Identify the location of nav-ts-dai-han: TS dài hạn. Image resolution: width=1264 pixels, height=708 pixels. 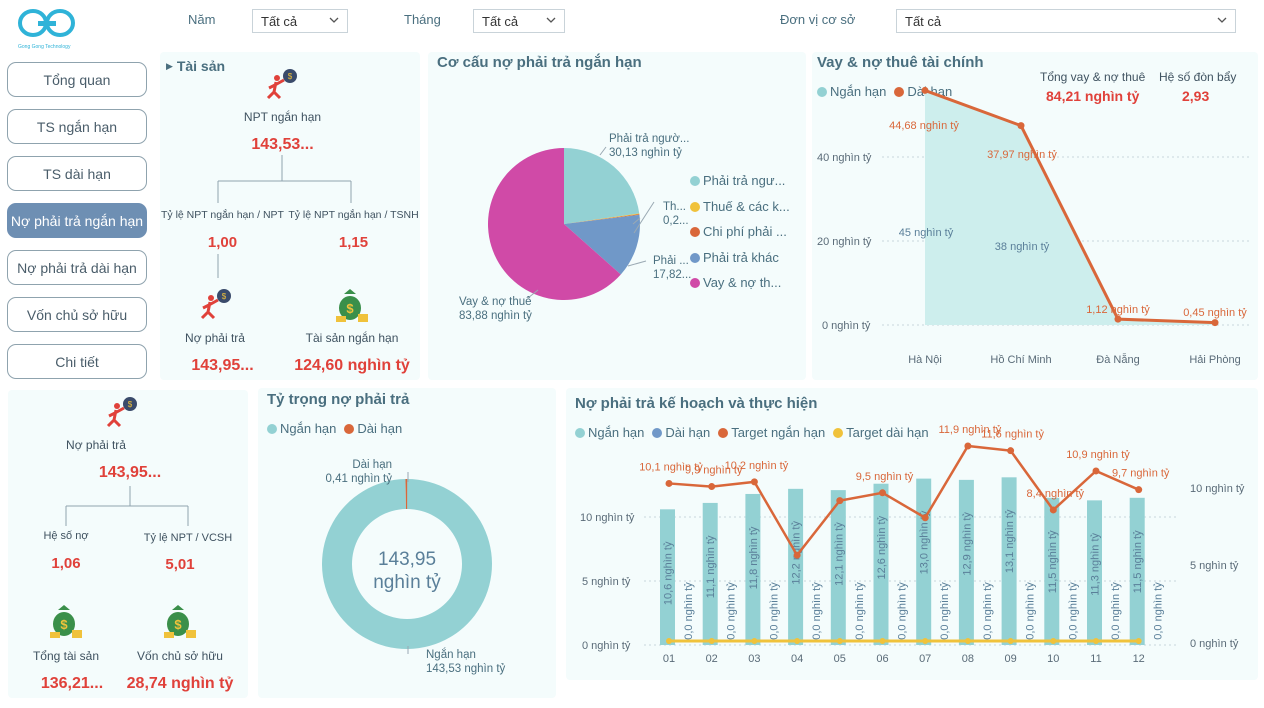
(77, 173).